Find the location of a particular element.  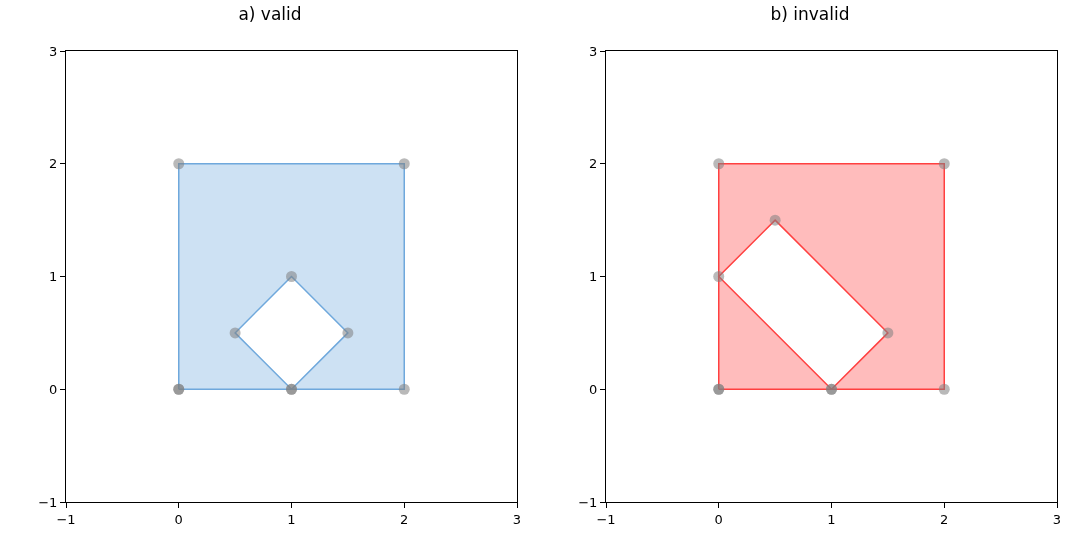

chart-title: b) invalid is located at coordinates (810, 14).